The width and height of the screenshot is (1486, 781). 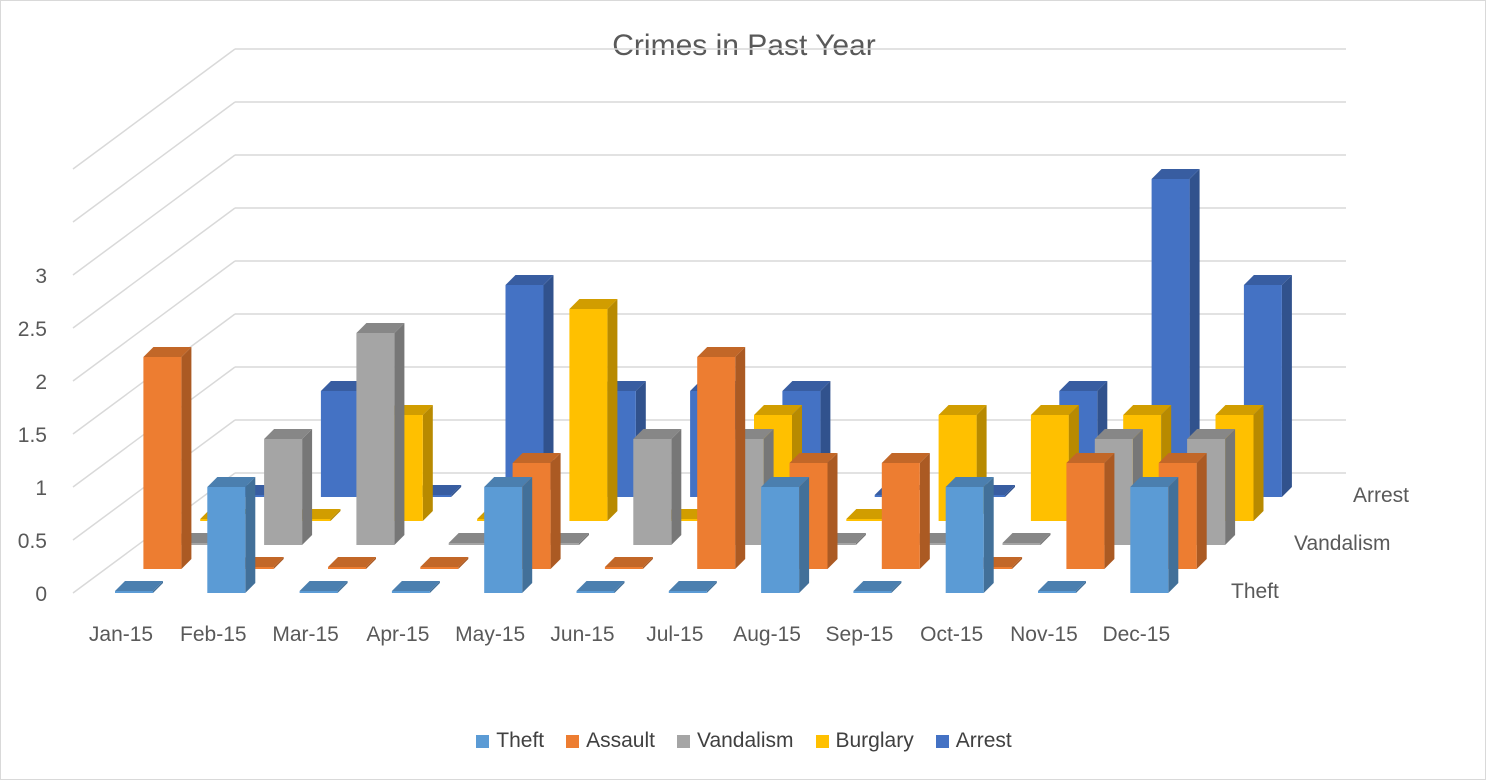 I want to click on legend-entry: Theft, so click(x=510, y=741).